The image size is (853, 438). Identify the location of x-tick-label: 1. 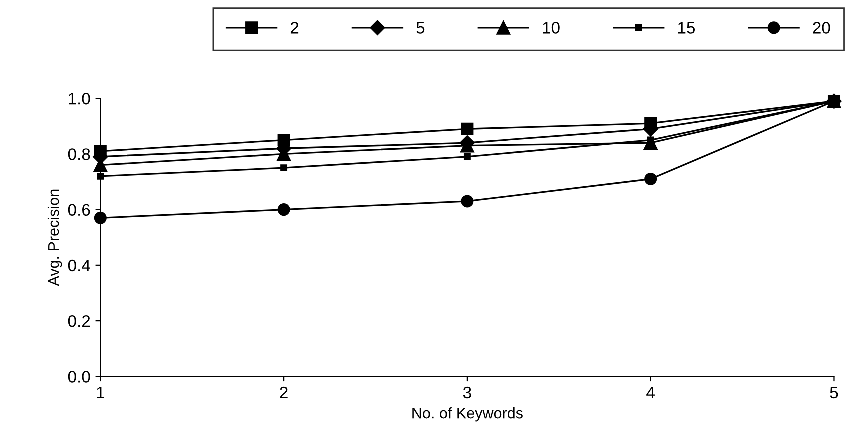
(100, 392).